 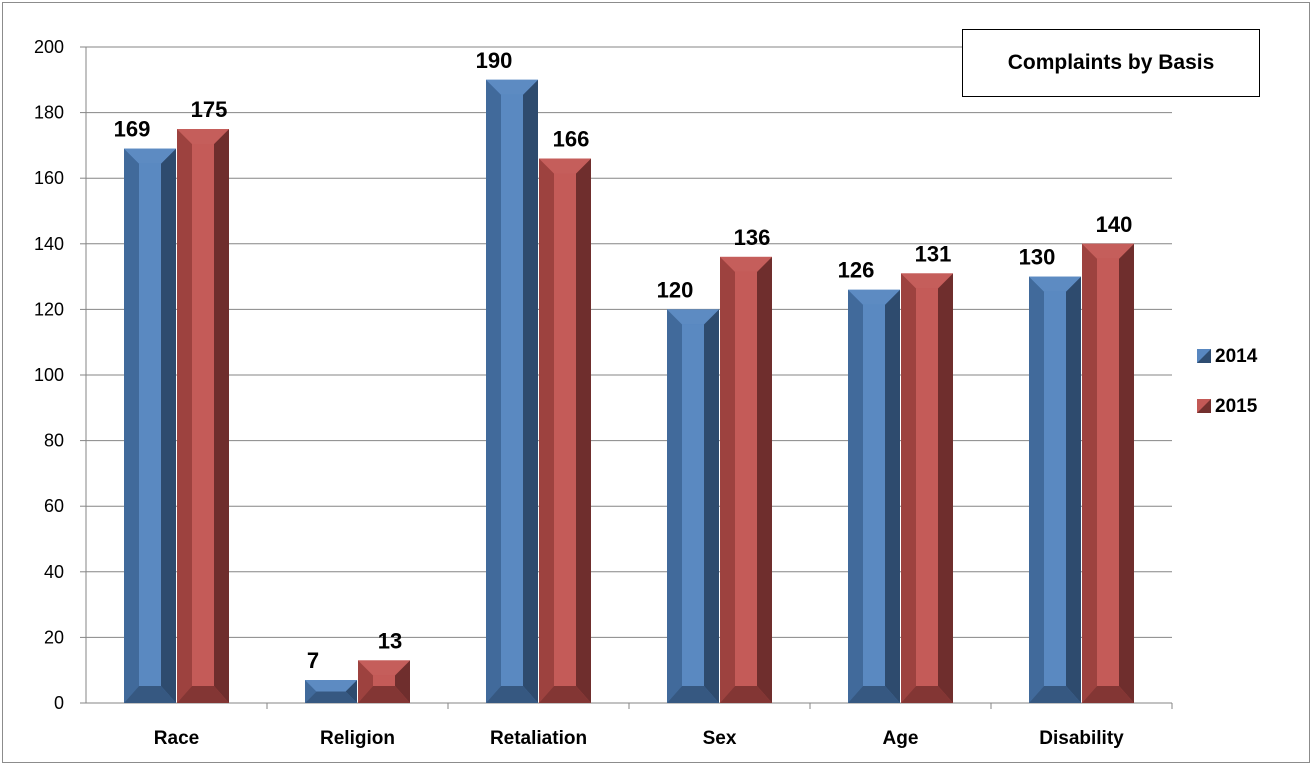 I want to click on data-label: 7, so click(x=313, y=660).